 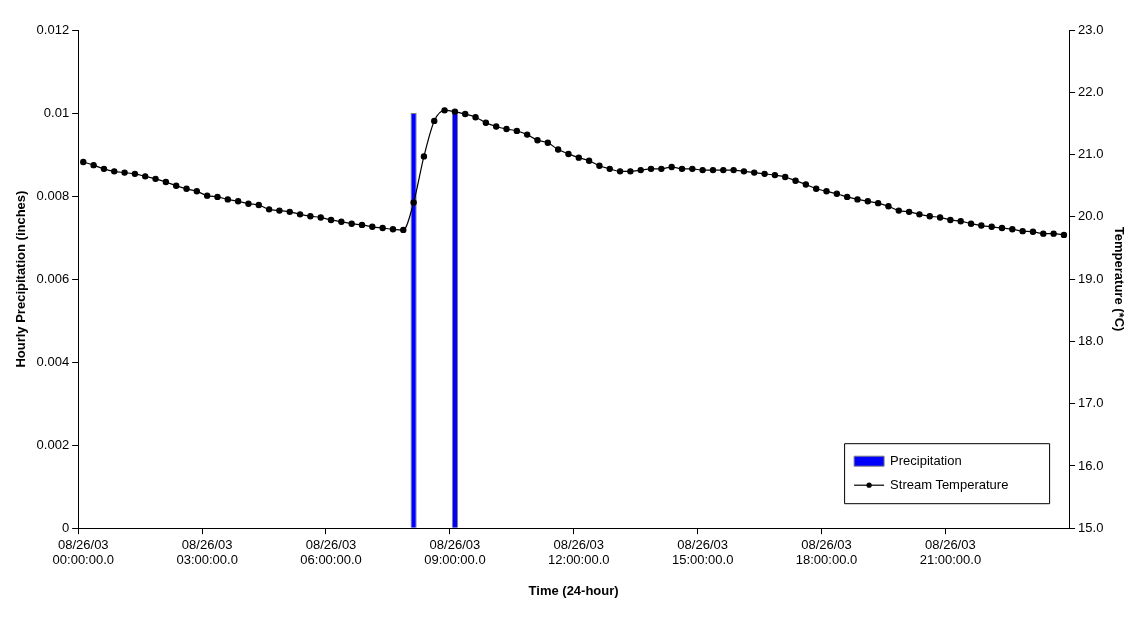 I want to click on legend-label: Stream Temperature, so click(x=949, y=484).